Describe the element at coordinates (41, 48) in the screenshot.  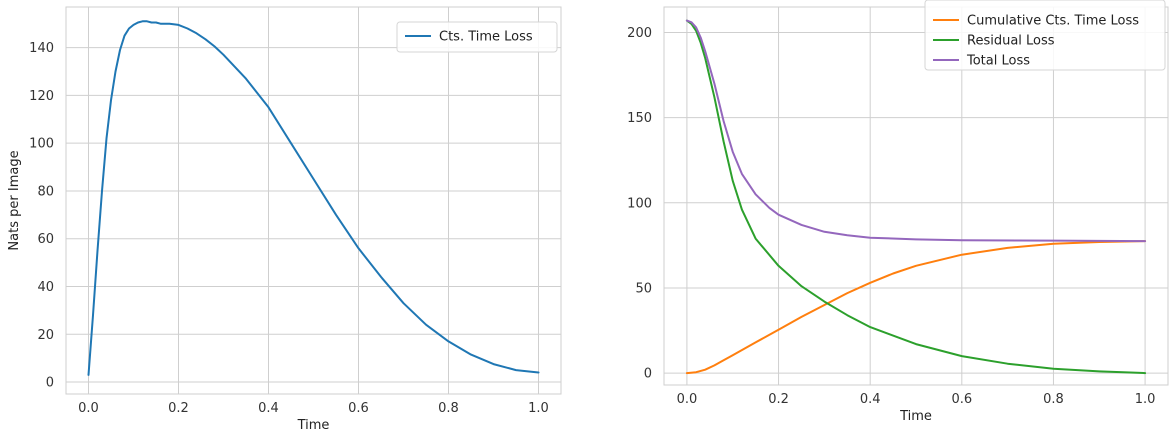
I see `y-tick-label: 140` at that location.